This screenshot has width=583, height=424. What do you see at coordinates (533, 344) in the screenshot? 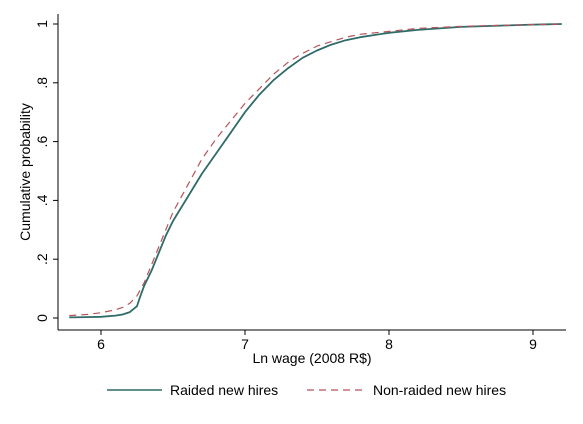
I see `x-tick-label: 9` at bounding box center [533, 344].